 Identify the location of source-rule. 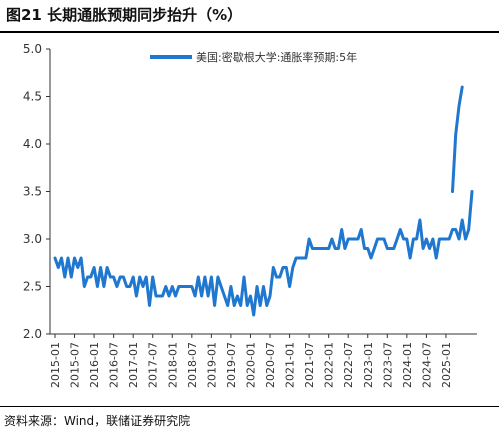
(249, 406).